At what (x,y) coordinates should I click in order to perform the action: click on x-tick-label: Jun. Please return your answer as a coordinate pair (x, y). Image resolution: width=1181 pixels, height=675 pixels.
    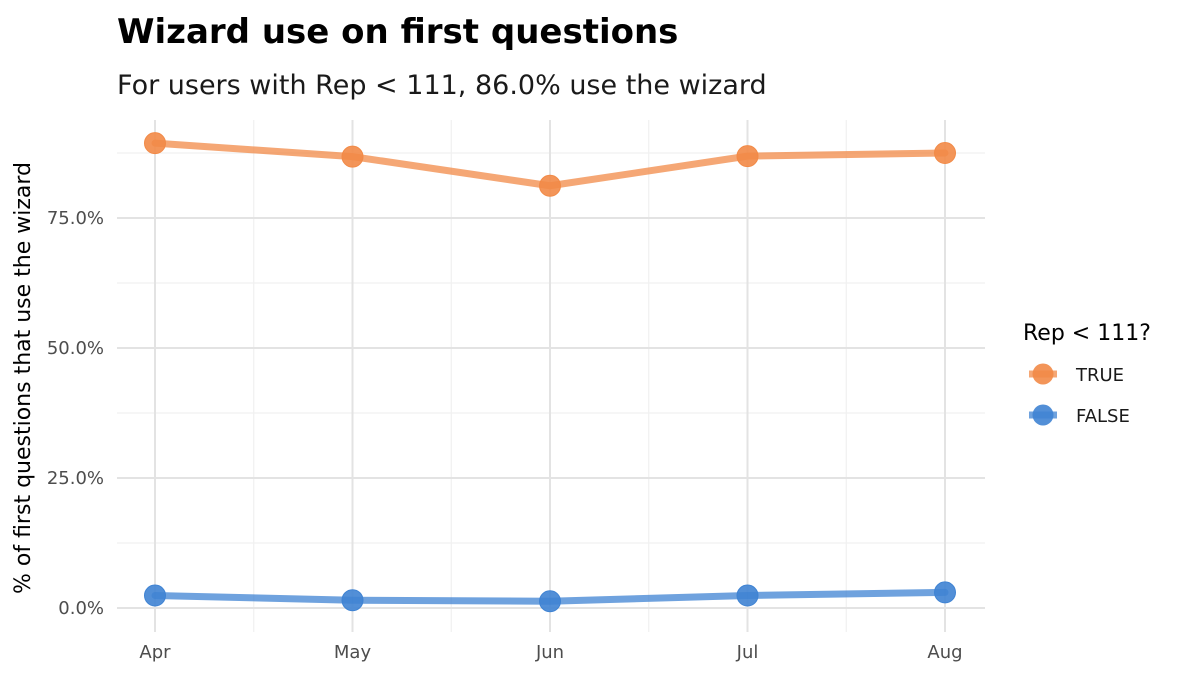
    Looking at the image, I should click on (549, 652).